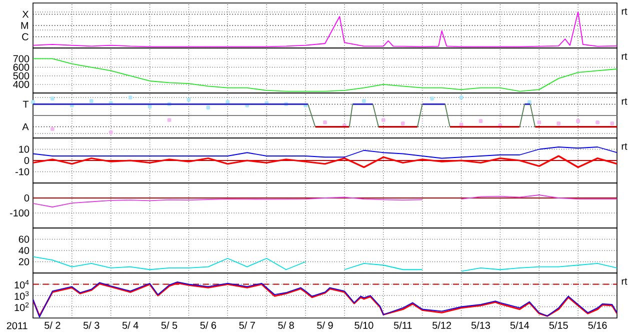 The width and height of the screenshot is (633, 334). Describe the element at coordinates (364, 325) in the screenshot. I see `x-tick-label: 5/10` at that location.